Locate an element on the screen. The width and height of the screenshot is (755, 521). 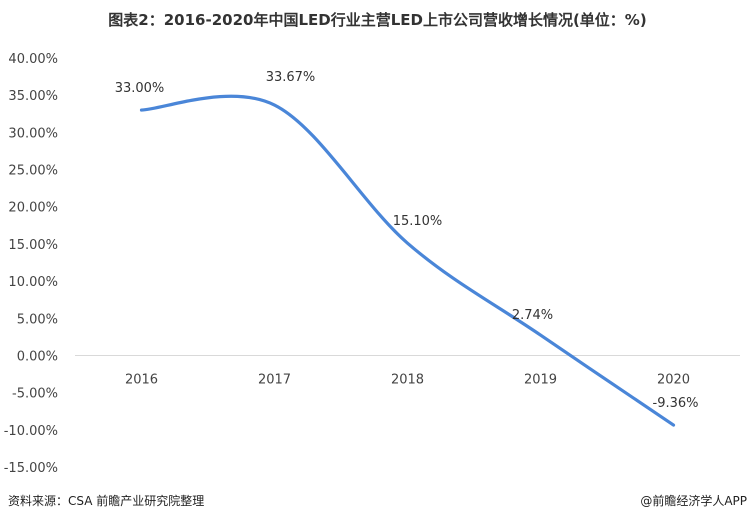
y-tick-label: -10.00% is located at coordinates (31, 431).